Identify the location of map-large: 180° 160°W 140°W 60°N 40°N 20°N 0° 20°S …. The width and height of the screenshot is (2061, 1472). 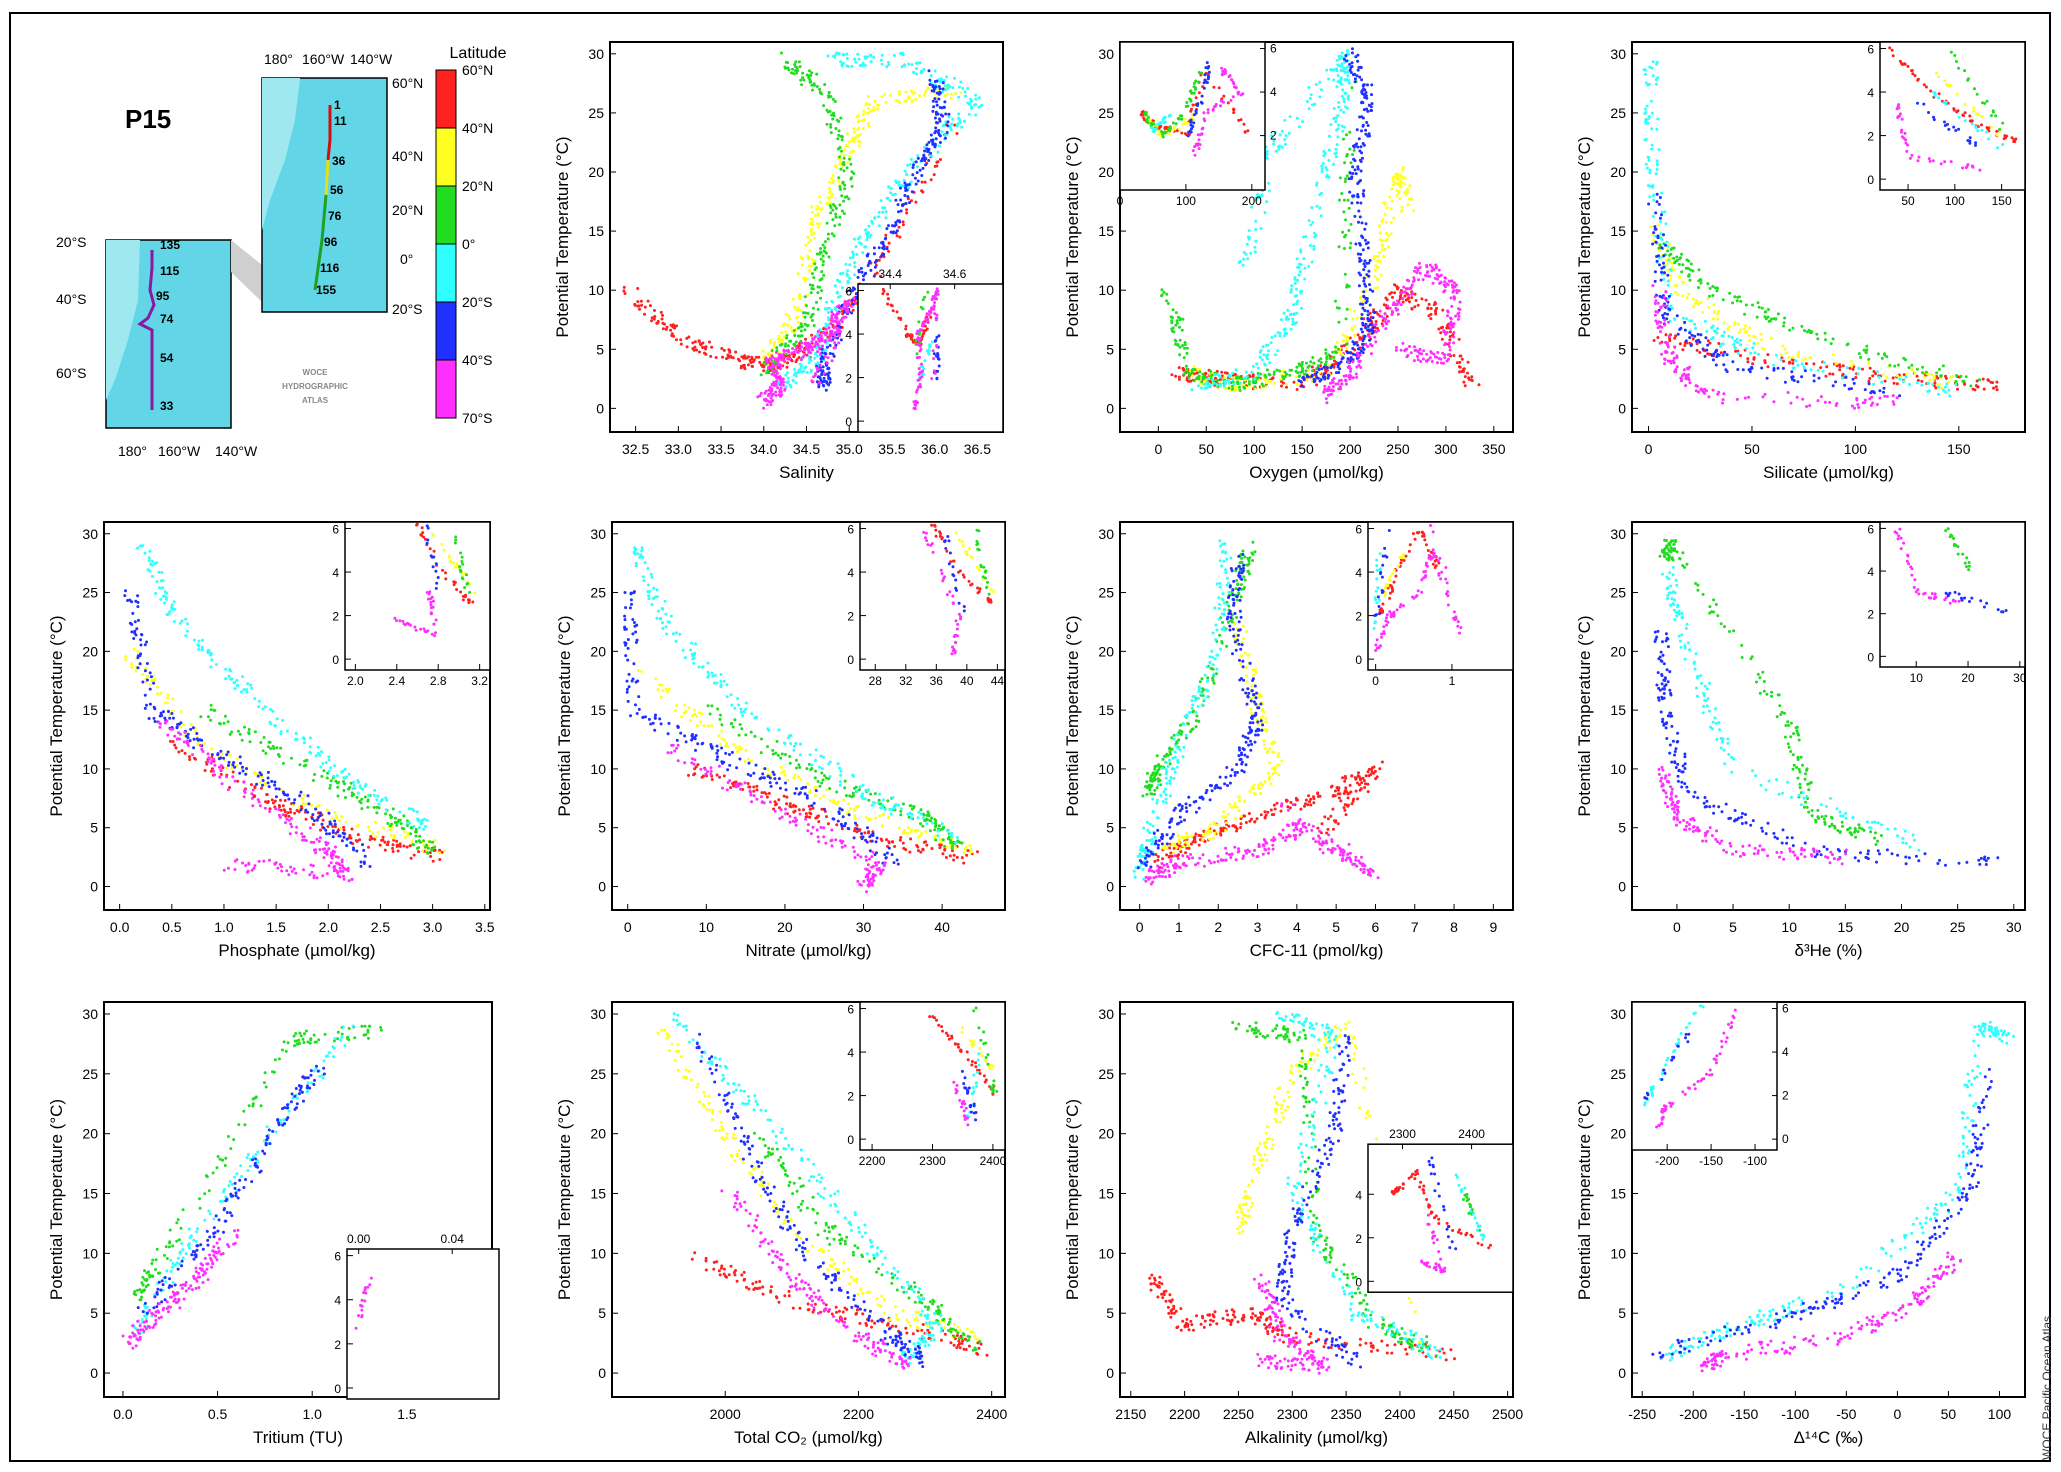
(342, 184).